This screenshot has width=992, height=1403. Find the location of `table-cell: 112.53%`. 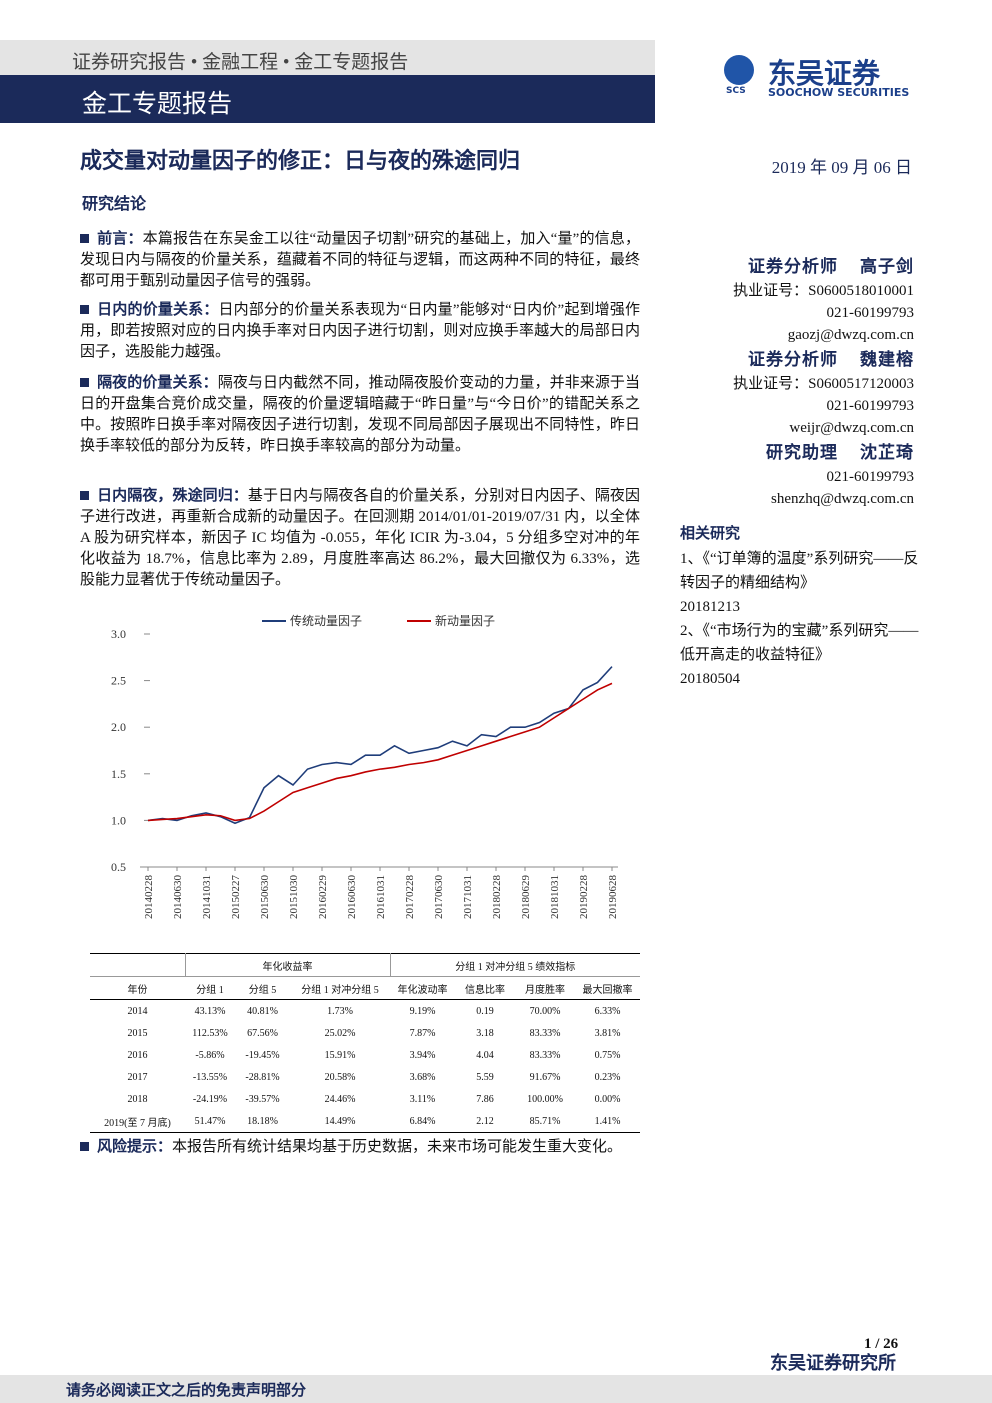

table-cell: 112.53% is located at coordinates (210, 1033).